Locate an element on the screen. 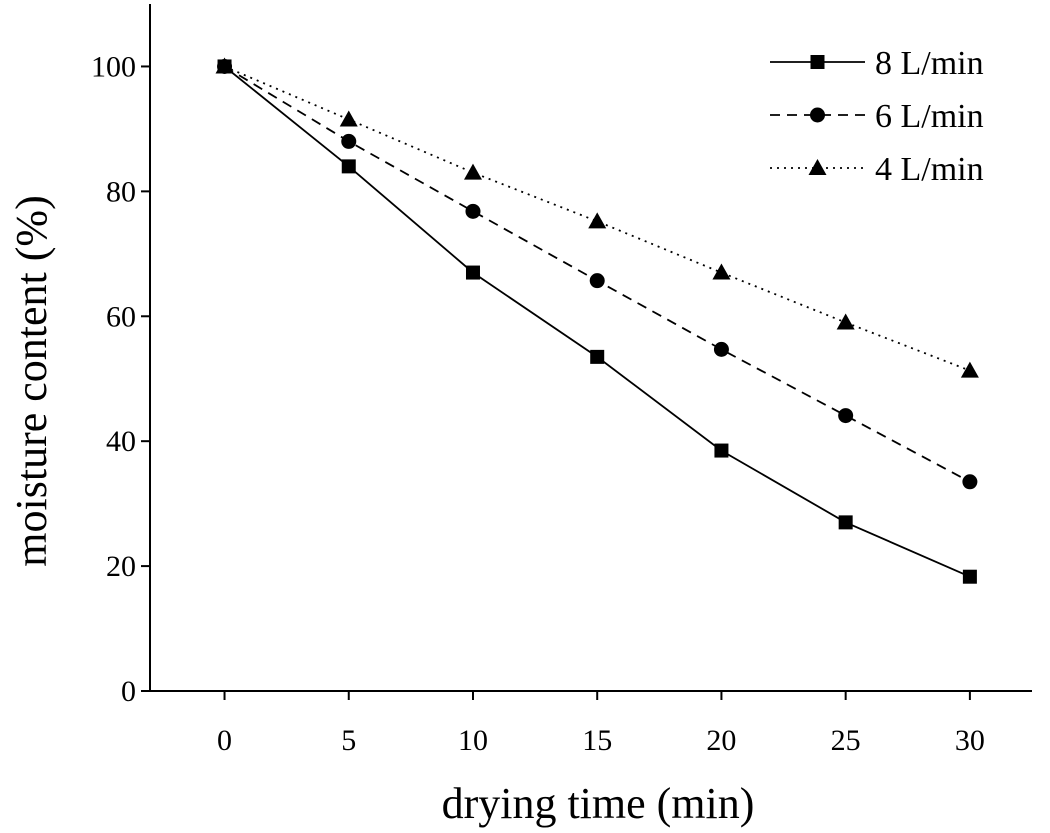 The image size is (1050, 833). x-axis-title: drying time (min) is located at coordinates (598, 803).